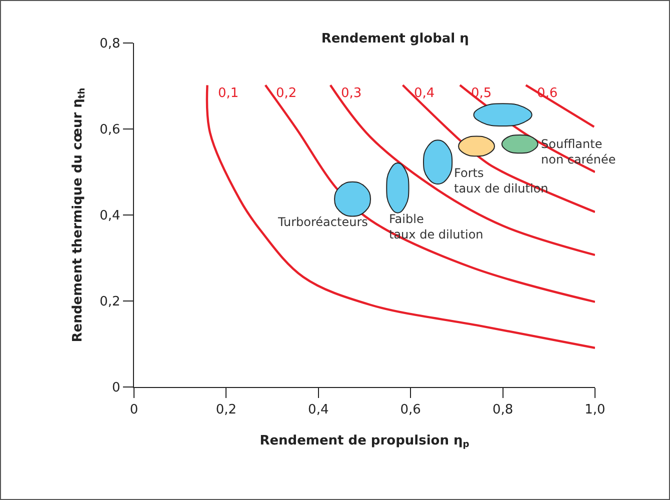 The width and height of the screenshot is (670, 500). What do you see at coordinates (322, 222) in the screenshot?
I see `series-label: Turboréacteurs` at bounding box center [322, 222].